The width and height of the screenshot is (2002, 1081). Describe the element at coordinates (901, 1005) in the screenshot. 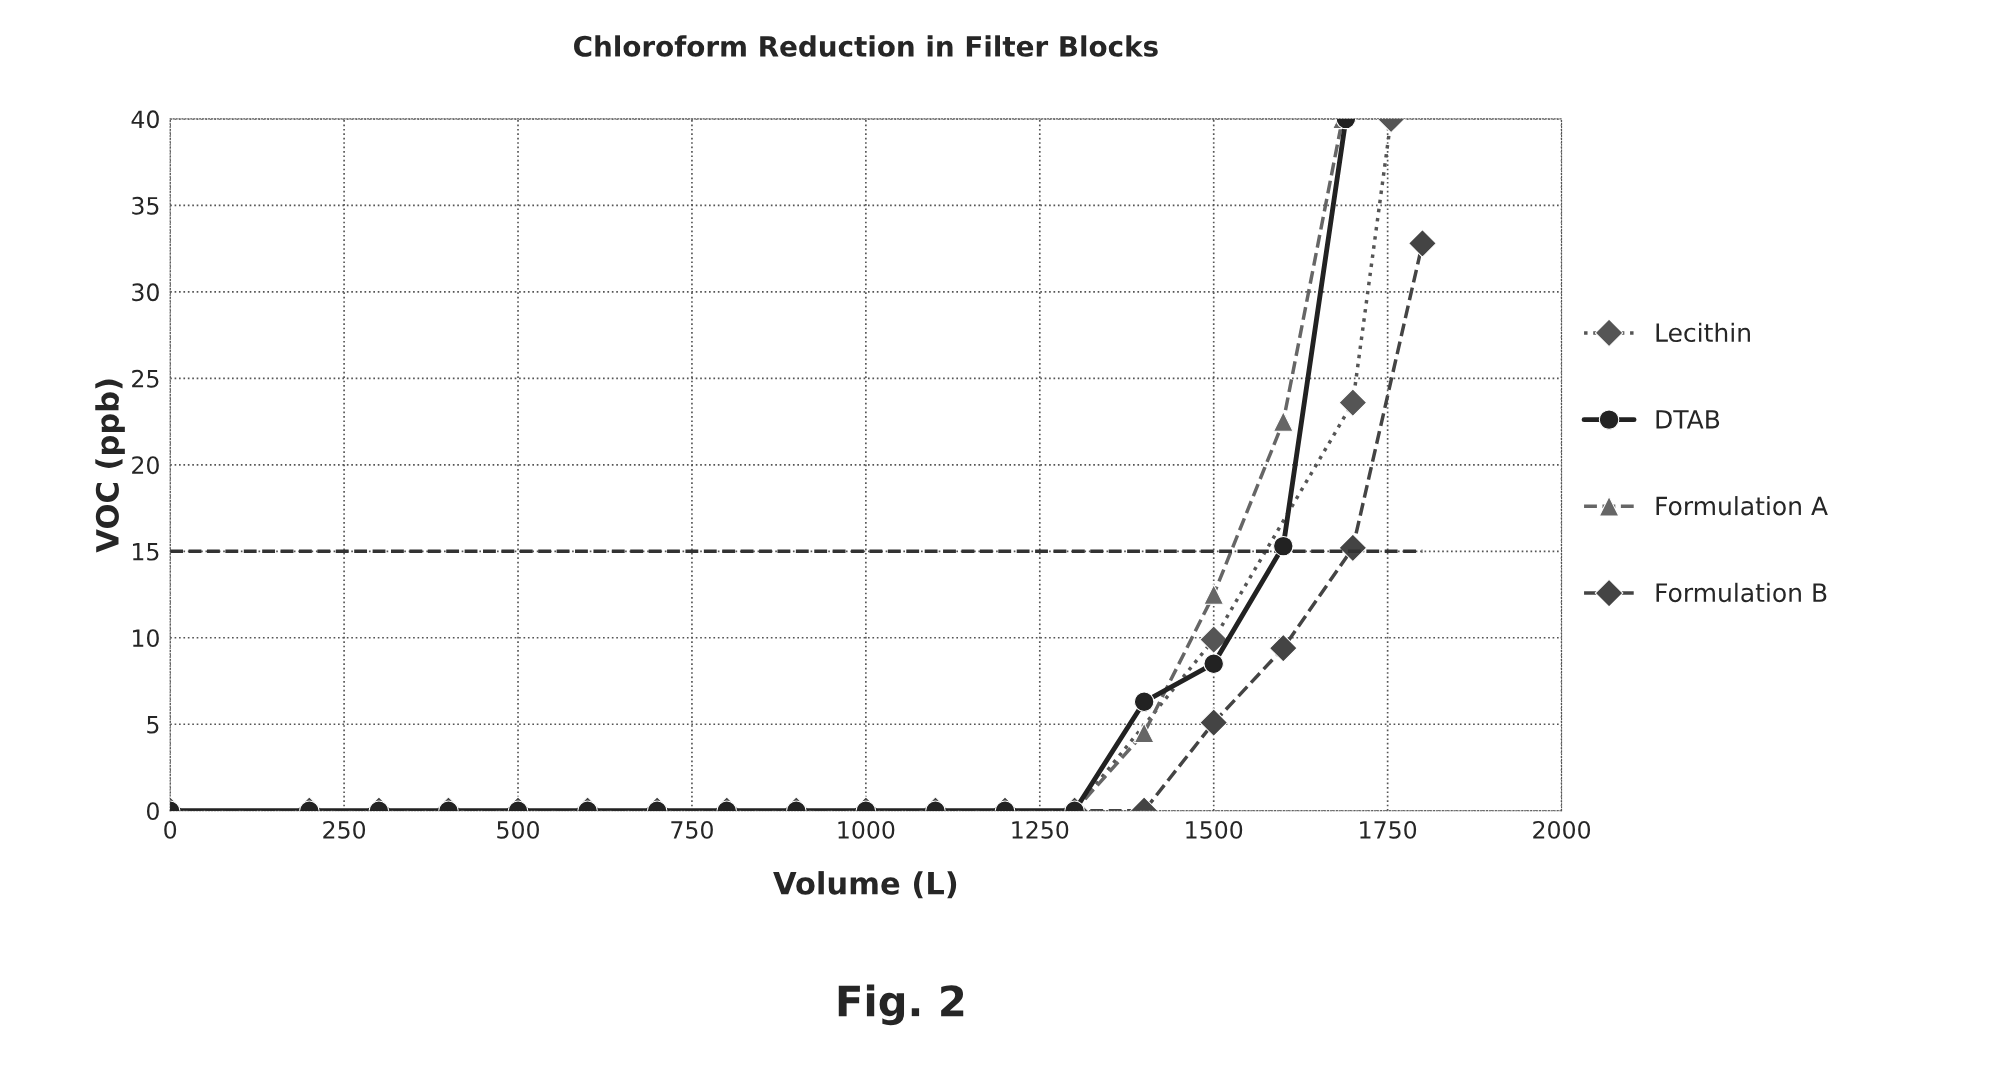

I see `caption: Fig. 2` at that location.